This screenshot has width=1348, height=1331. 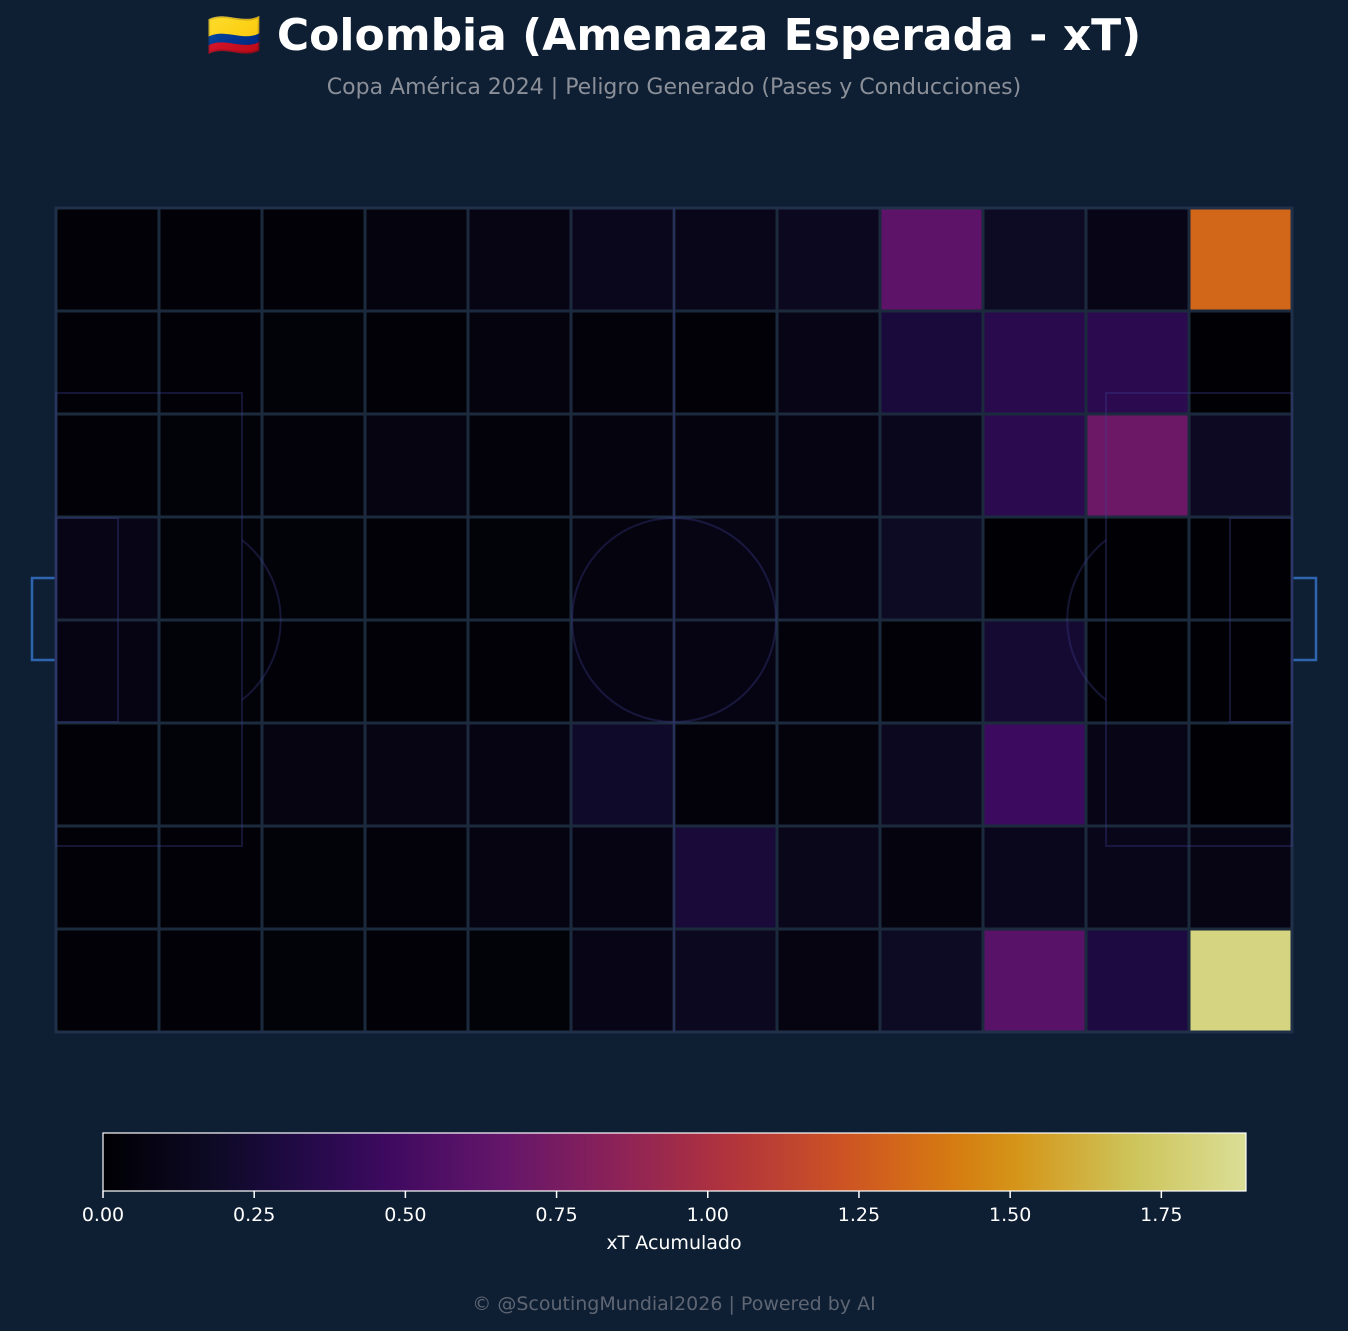 I want to click on colorbar-label: xT Acumulado, so click(x=674, y=1243).